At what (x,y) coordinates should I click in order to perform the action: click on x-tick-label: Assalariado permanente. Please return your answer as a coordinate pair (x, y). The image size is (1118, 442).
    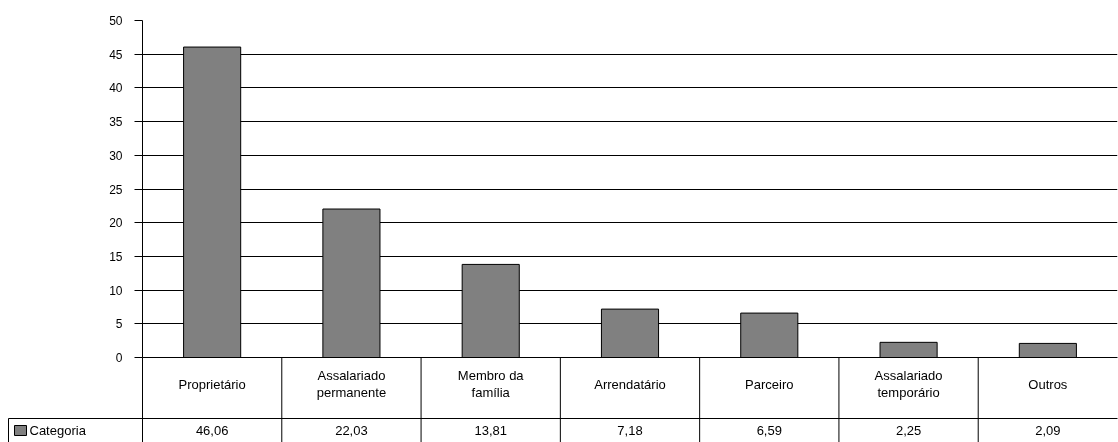
    Looking at the image, I should click on (351, 384).